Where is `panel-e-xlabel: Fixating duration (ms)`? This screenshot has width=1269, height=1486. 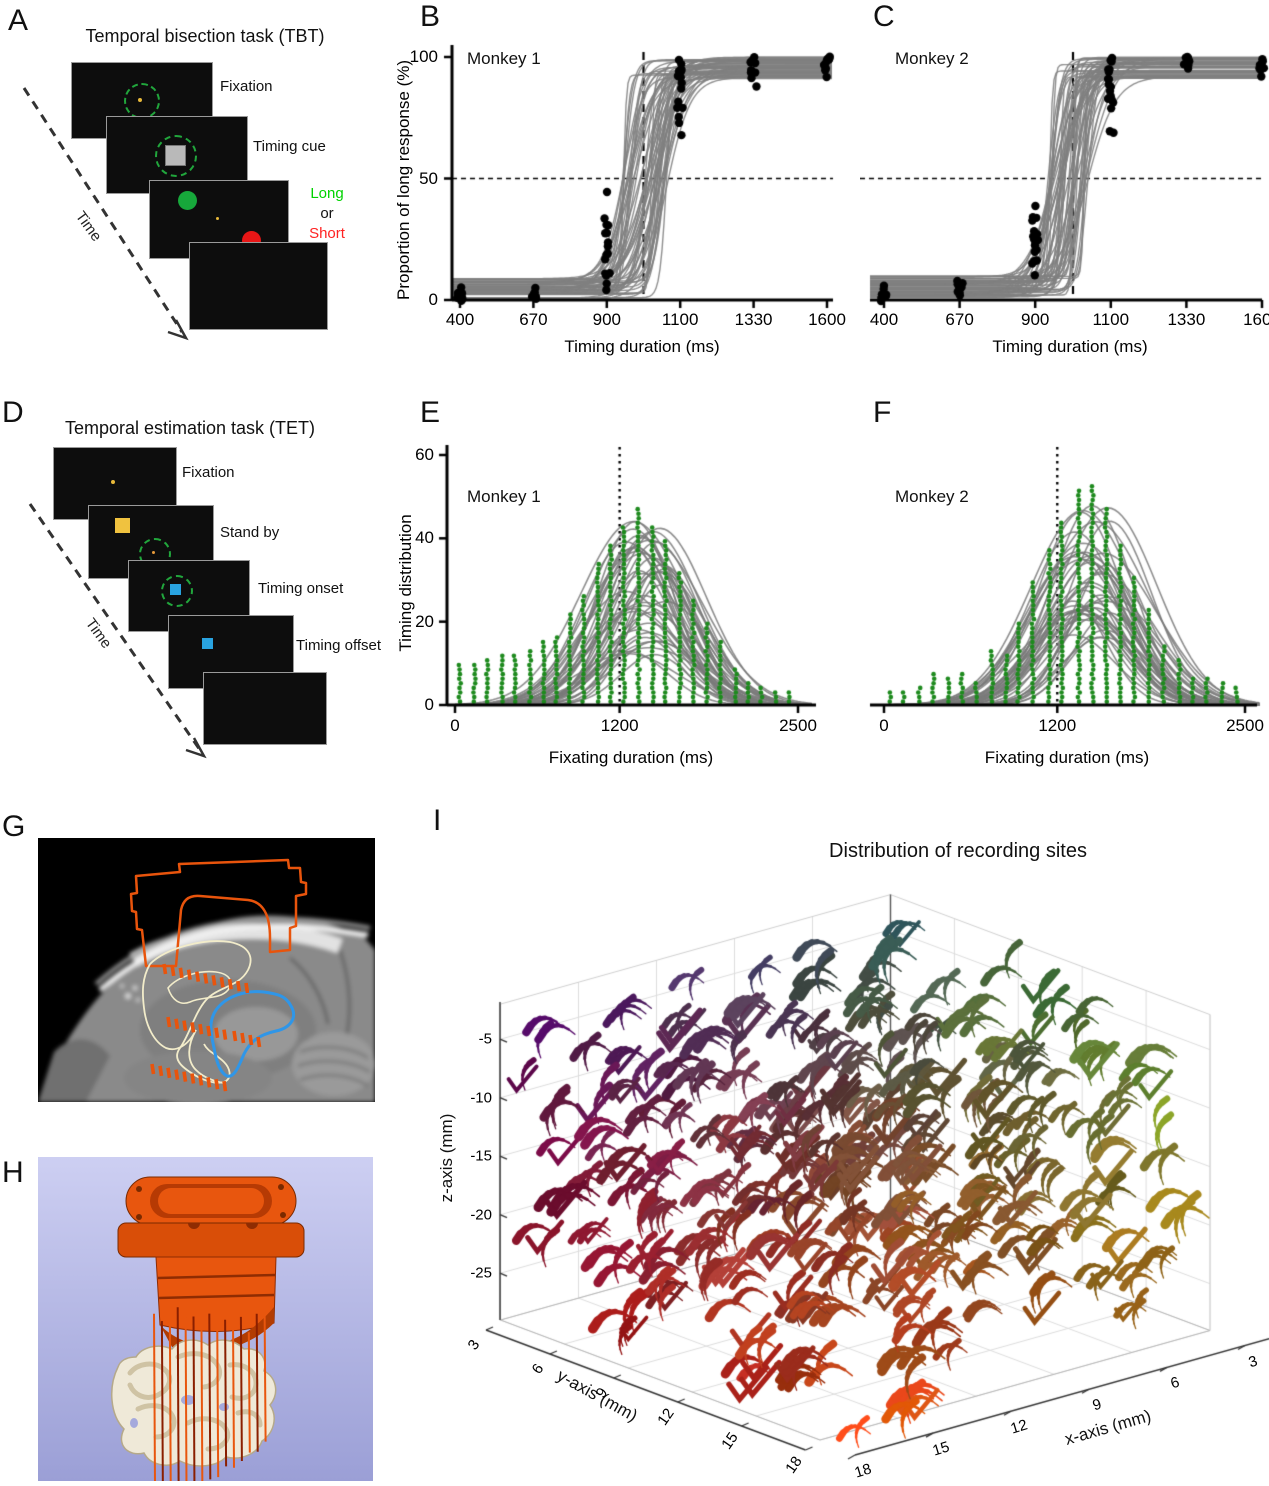 panel-e-xlabel: Fixating duration (ms) is located at coordinates (631, 757).